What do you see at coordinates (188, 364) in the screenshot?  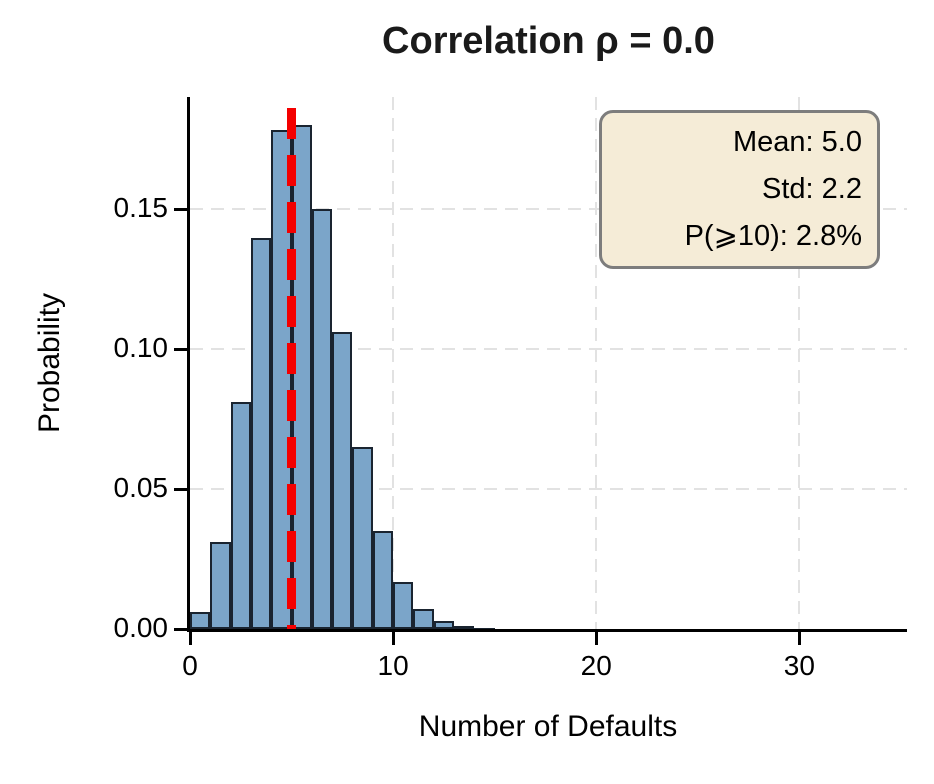 I see `y-axis-spine` at bounding box center [188, 364].